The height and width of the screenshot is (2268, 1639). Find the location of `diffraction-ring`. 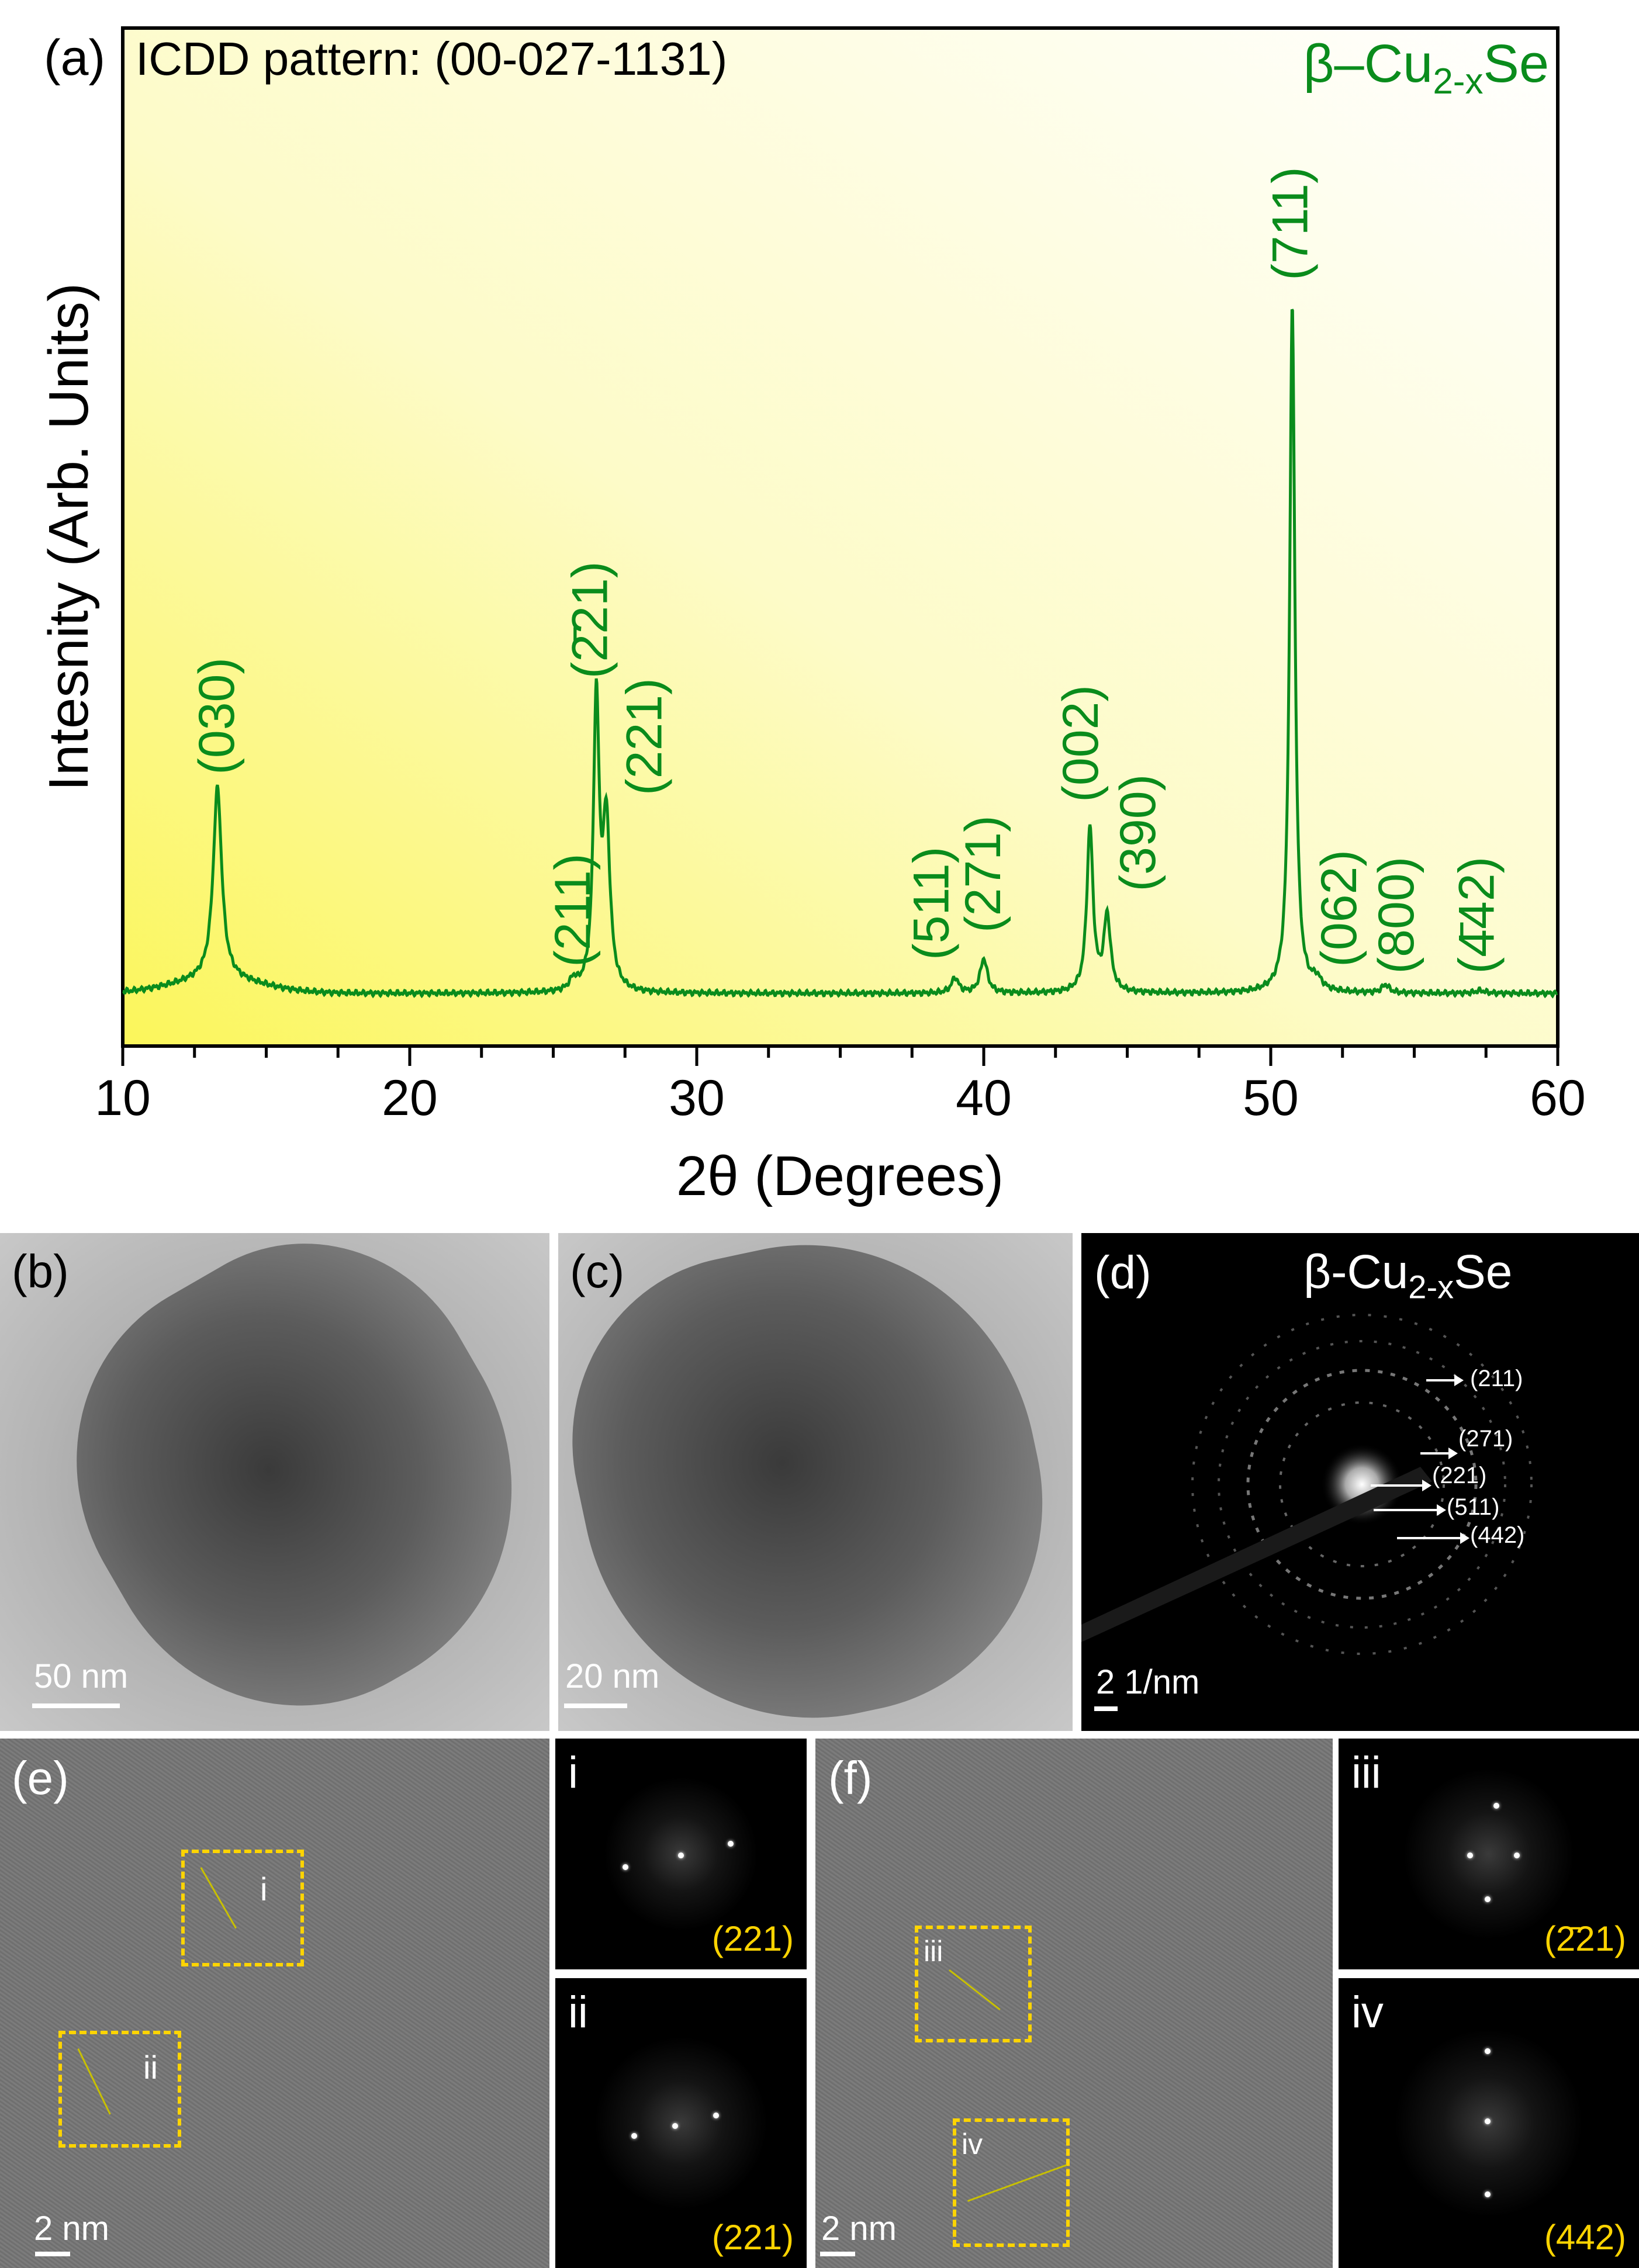

diffraction-ring is located at coordinates (1362, 1484).